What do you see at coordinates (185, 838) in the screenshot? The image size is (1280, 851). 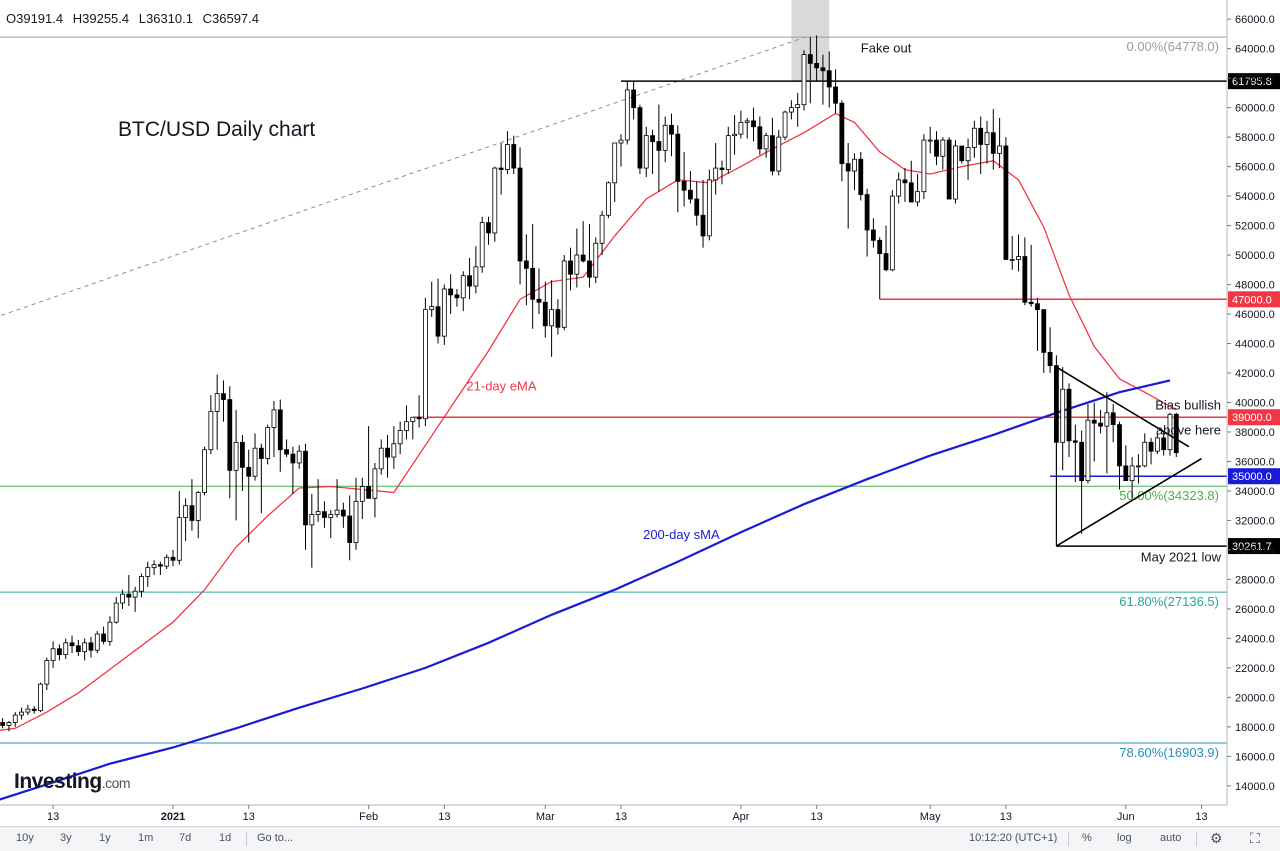 I see `range-7d-button: 7d` at bounding box center [185, 838].